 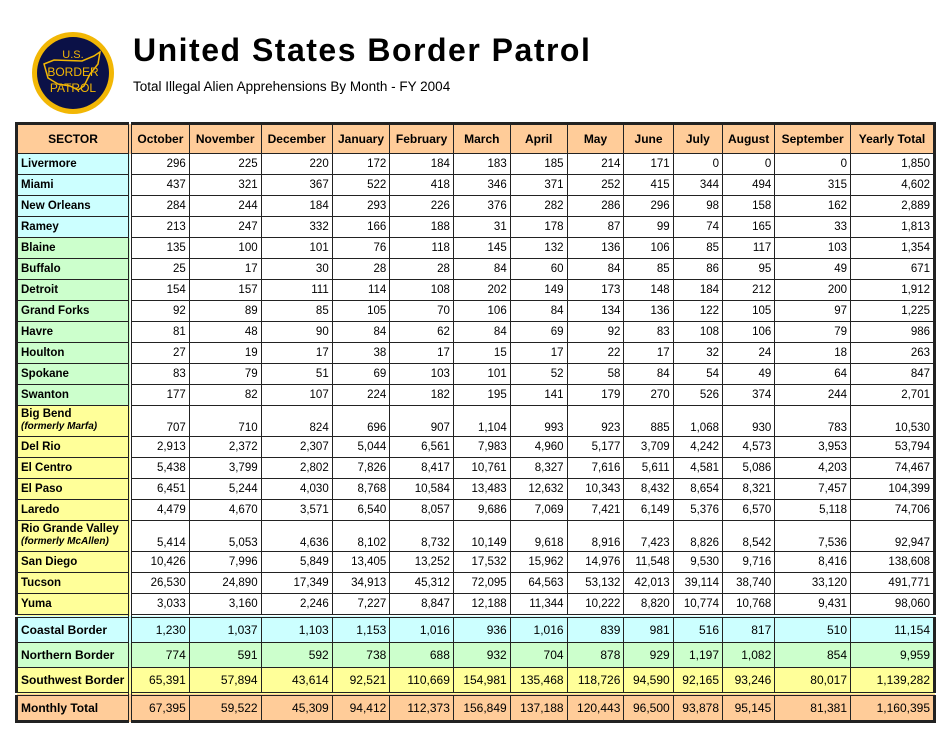 I want to click on sector-cell: Southwest Border, so click(x=74, y=681).